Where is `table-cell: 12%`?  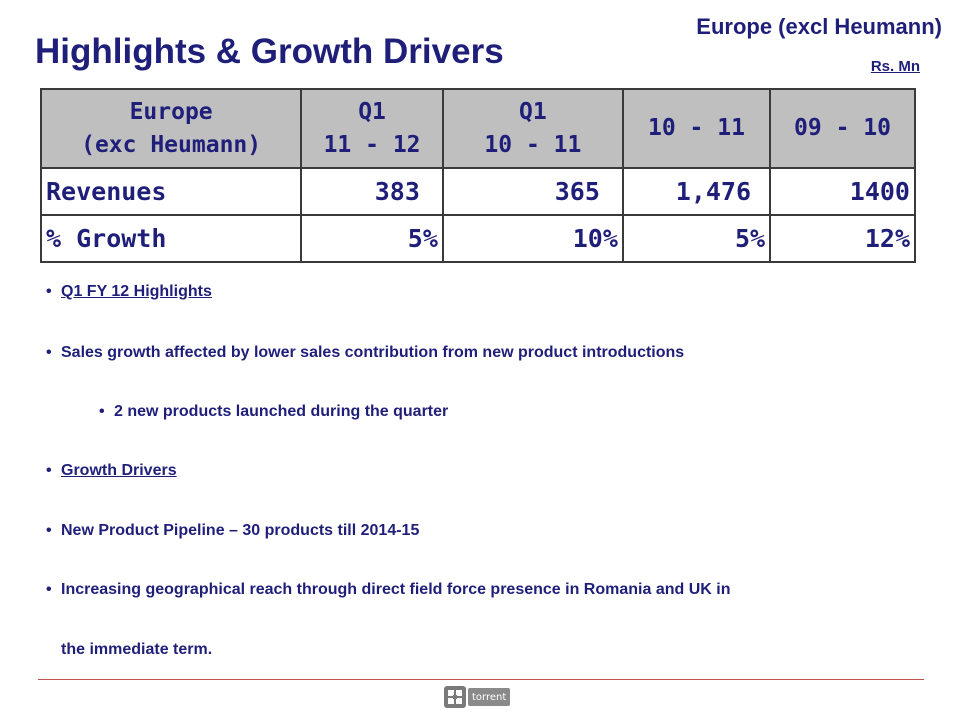 table-cell: 12% is located at coordinates (842, 238).